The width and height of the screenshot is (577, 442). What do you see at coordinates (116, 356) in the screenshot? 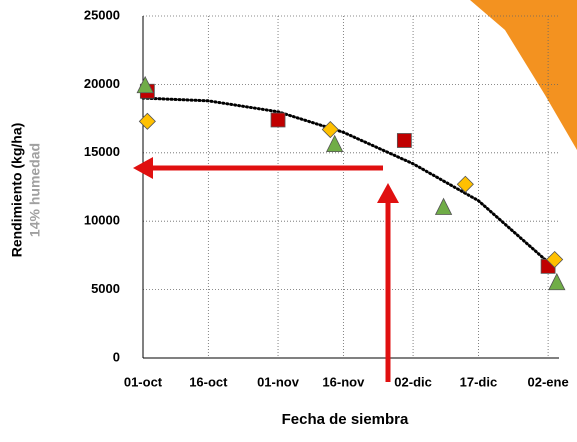
I see `y-tick-label: 0` at bounding box center [116, 356].